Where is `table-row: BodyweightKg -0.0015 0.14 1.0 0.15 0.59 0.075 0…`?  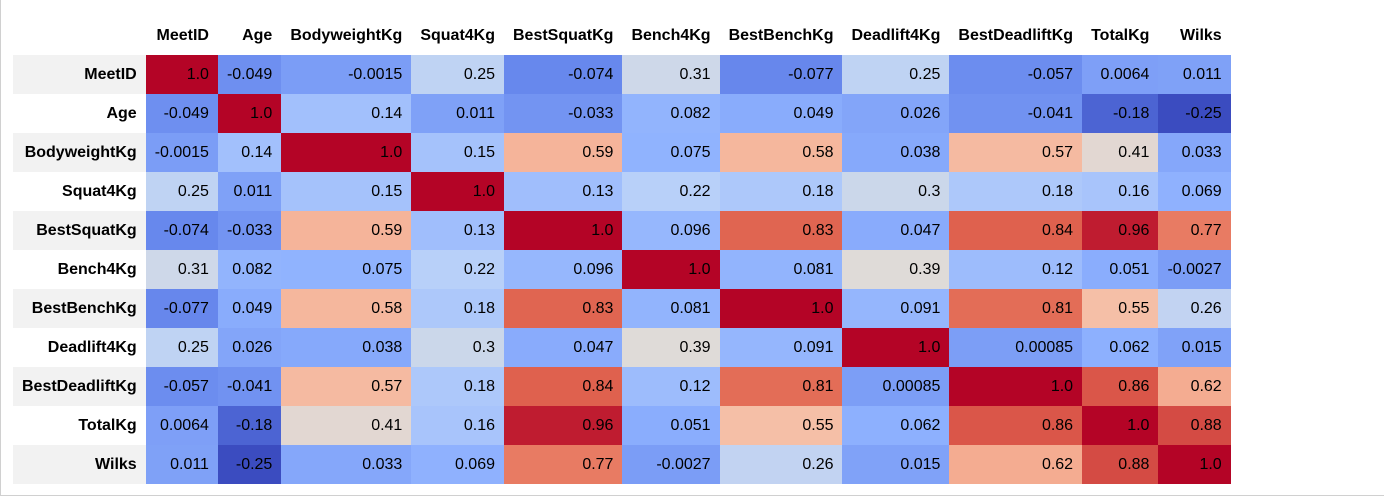
table-row: BodyweightKg -0.0015 0.14 1.0 0.15 0.59 0.075 0… is located at coordinates (622, 152).